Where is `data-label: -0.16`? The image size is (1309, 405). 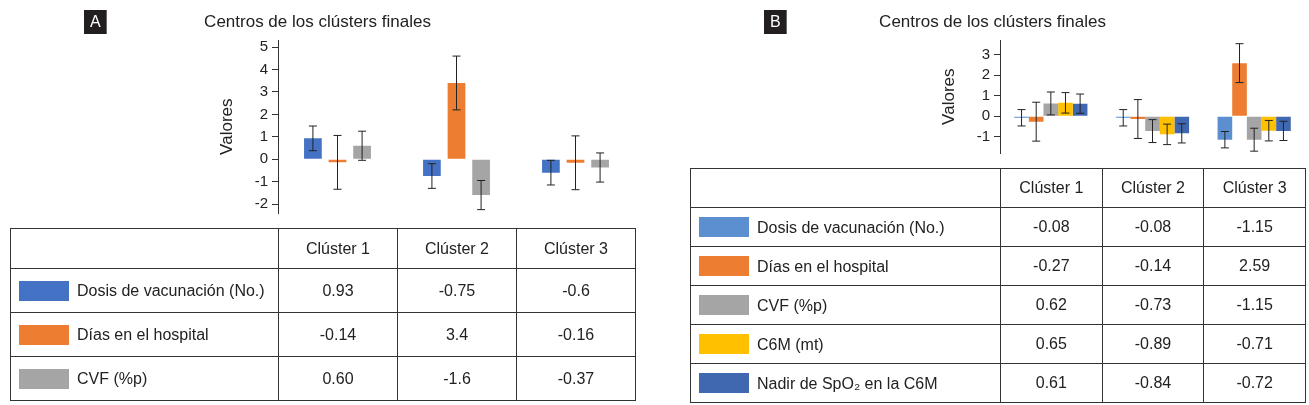 data-label: -0.16 is located at coordinates (576, 334).